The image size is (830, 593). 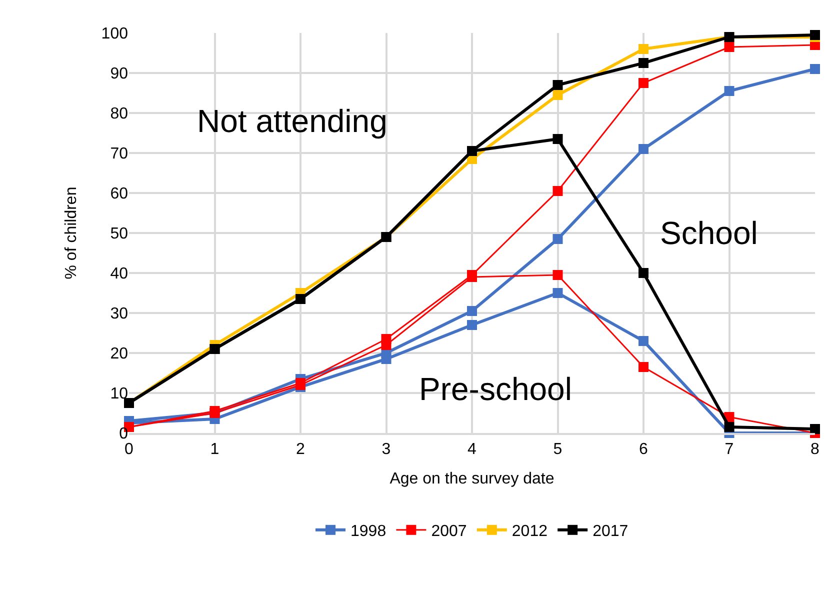 What do you see at coordinates (119, 234) in the screenshot?
I see `y-tick-label: 50` at bounding box center [119, 234].